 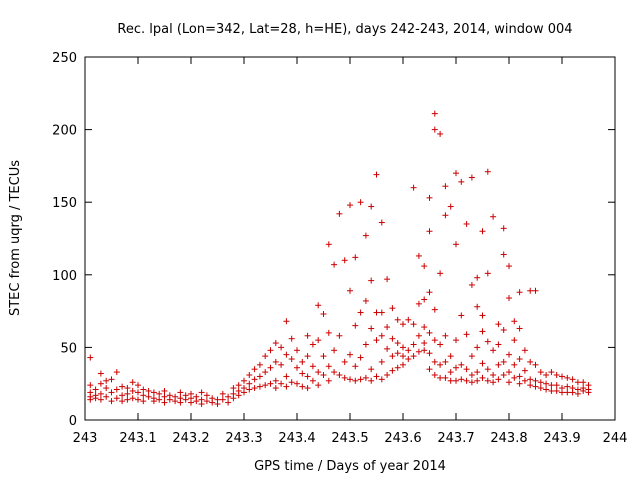 What do you see at coordinates (137, 438) in the screenshot?
I see `x-tick-label: 243.1` at bounding box center [137, 438].